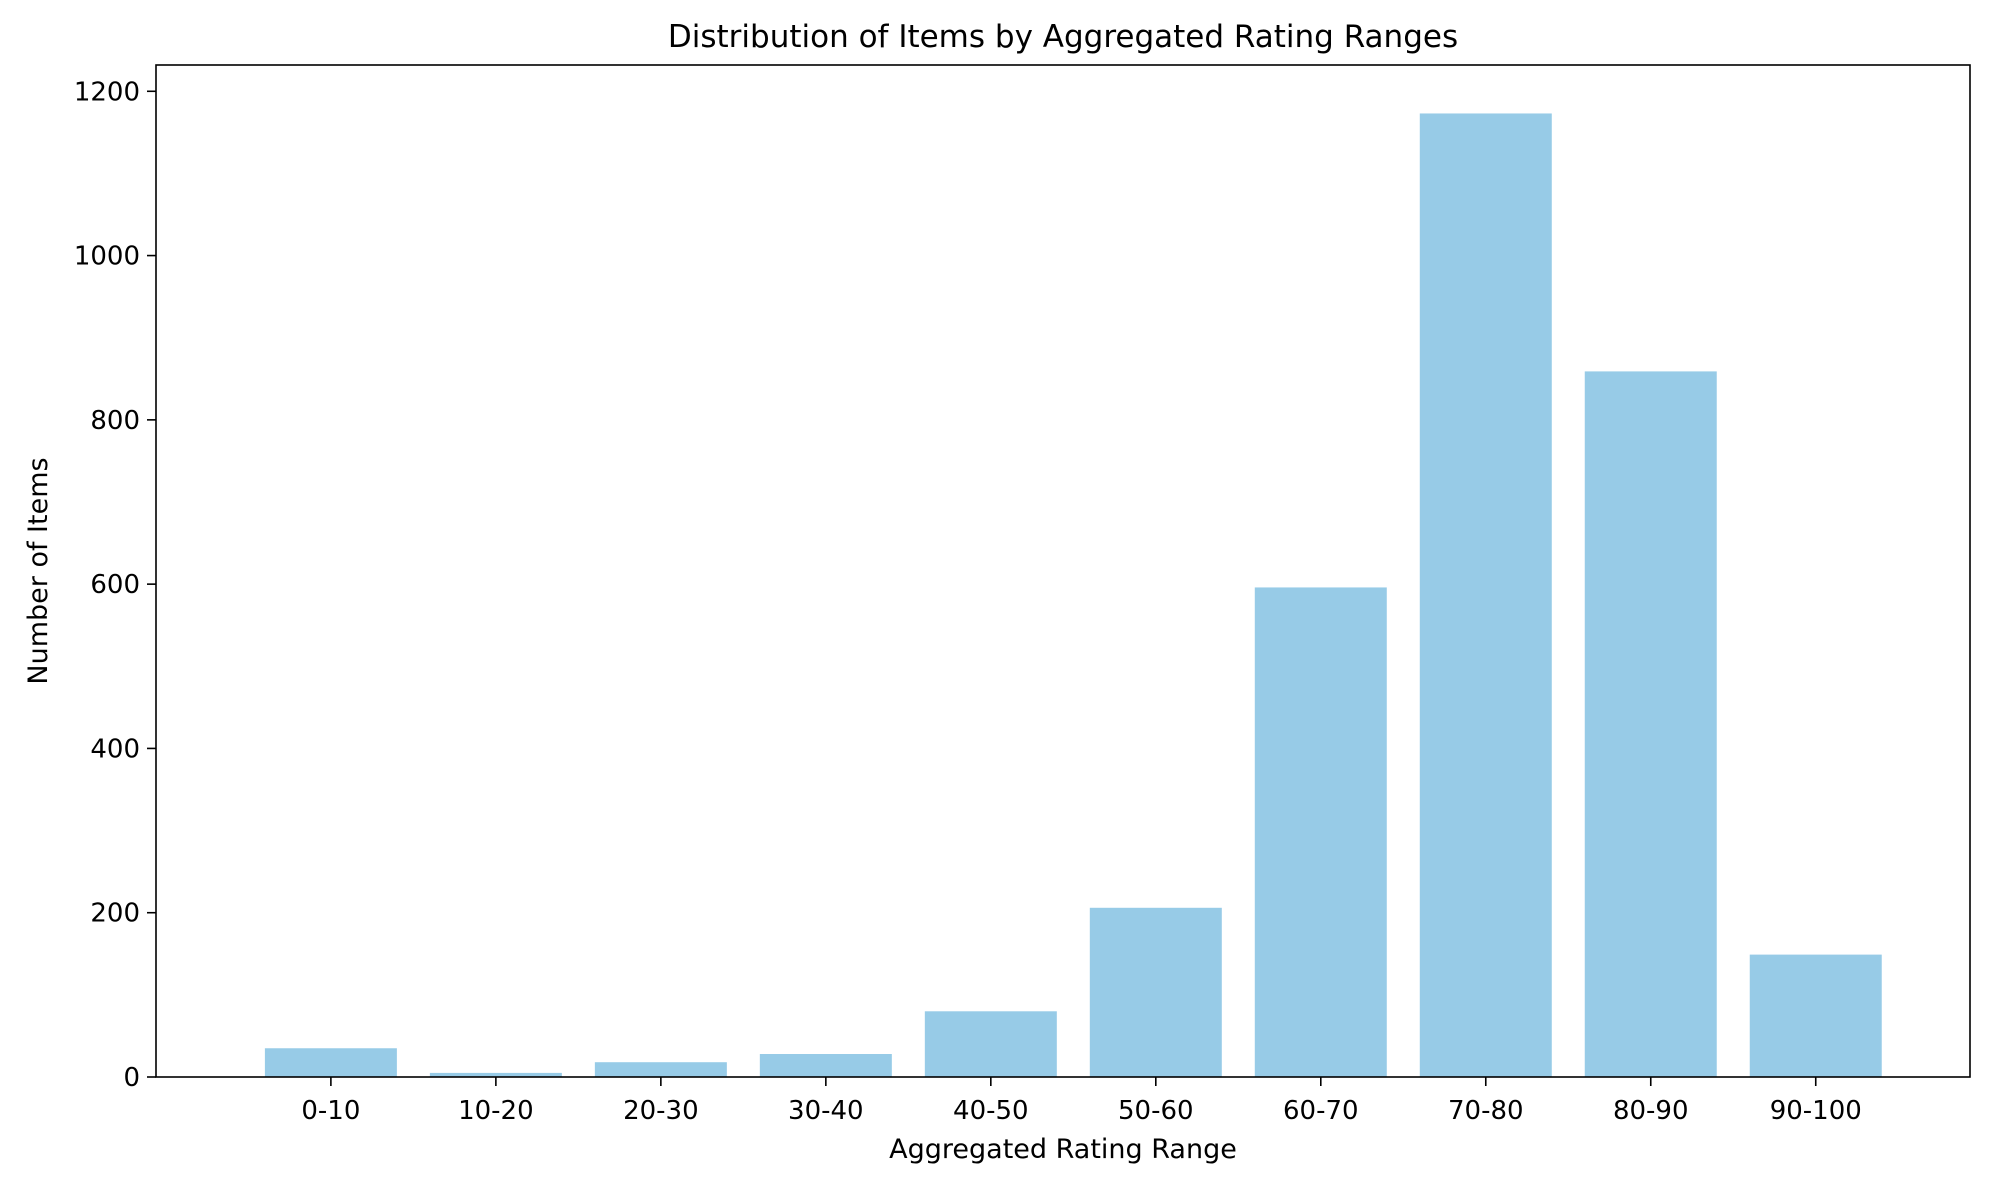 This screenshot has height=1186, width=1992. What do you see at coordinates (1651, 1111) in the screenshot?
I see `x-tick-label: 80-90` at bounding box center [1651, 1111].